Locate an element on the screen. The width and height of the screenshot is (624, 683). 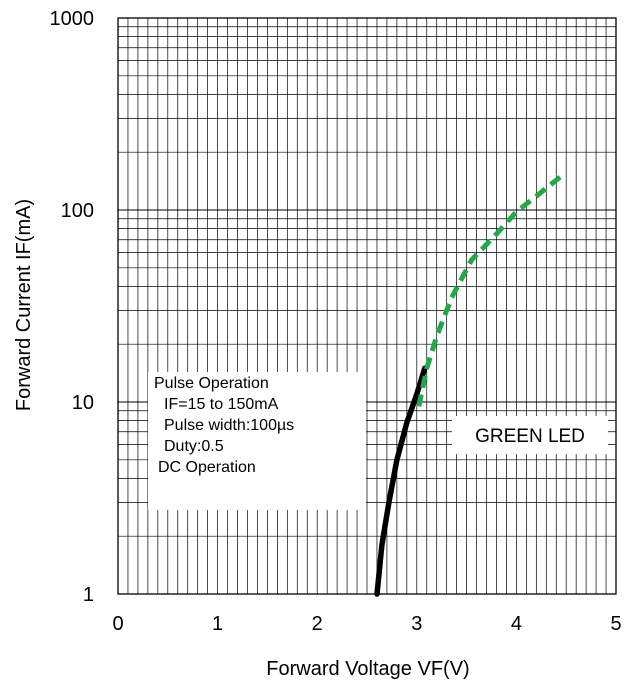
y-tick-label: 1 is located at coordinates (88, 595).